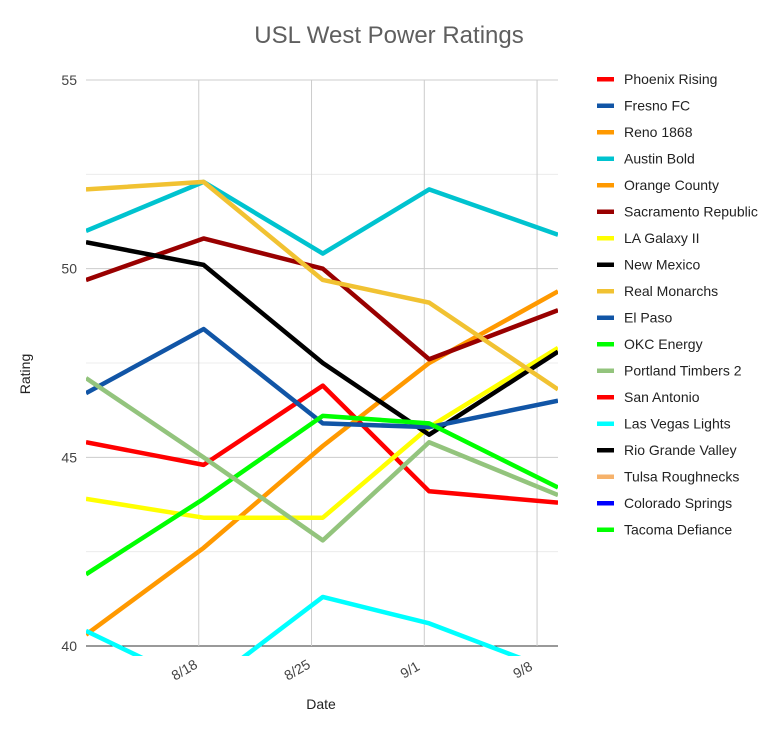 This screenshot has width=780, height=732. What do you see at coordinates (388, 35) in the screenshot?
I see `chart-title: USL West Power Ratings` at bounding box center [388, 35].